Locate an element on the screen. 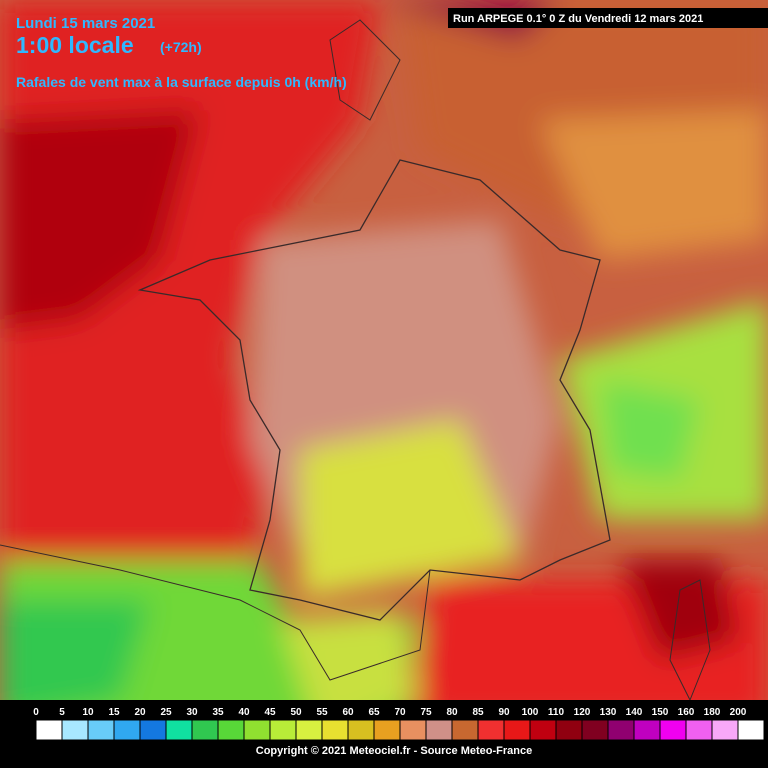  legend-label: 80 is located at coordinates (452, 712).